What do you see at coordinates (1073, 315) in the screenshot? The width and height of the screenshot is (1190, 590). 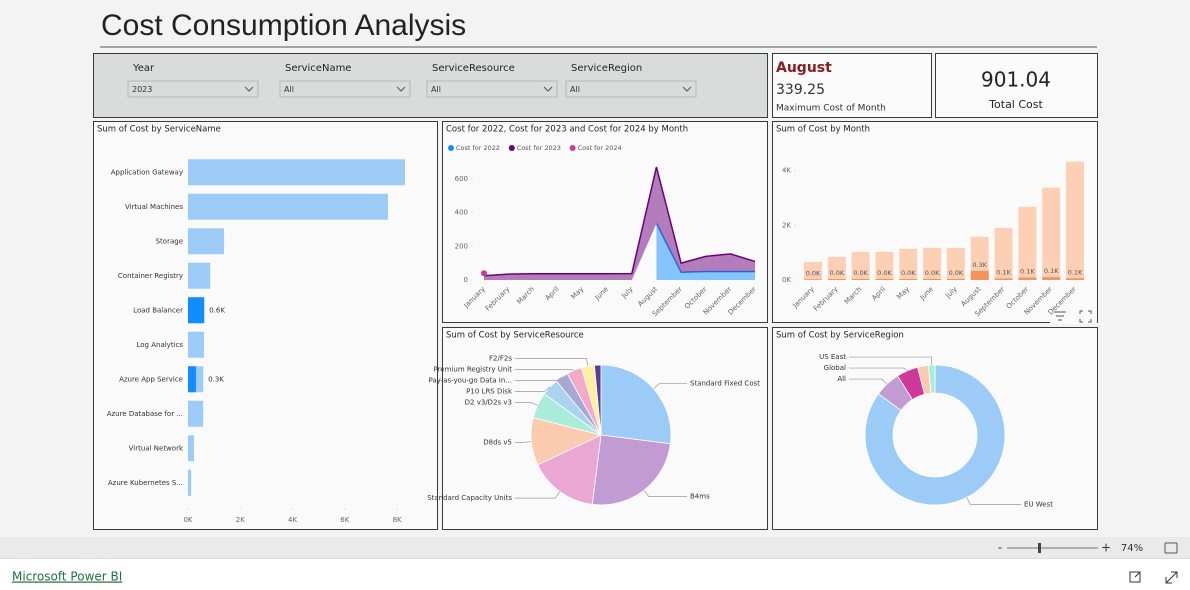 I see `visual-header-icons` at bounding box center [1073, 315].